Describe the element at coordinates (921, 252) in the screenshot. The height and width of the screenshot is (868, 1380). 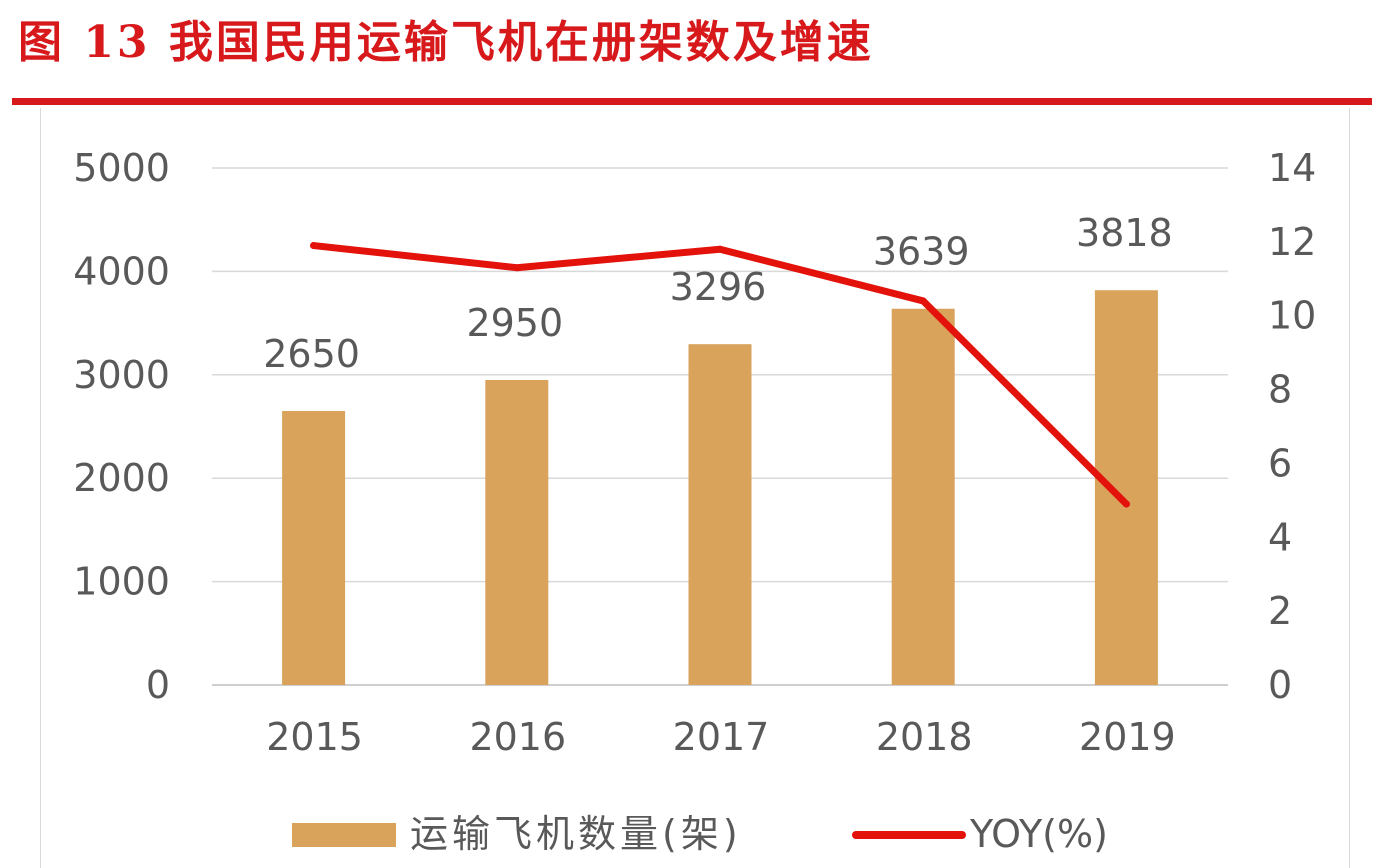
I see `bar-value-label: 3639` at that location.